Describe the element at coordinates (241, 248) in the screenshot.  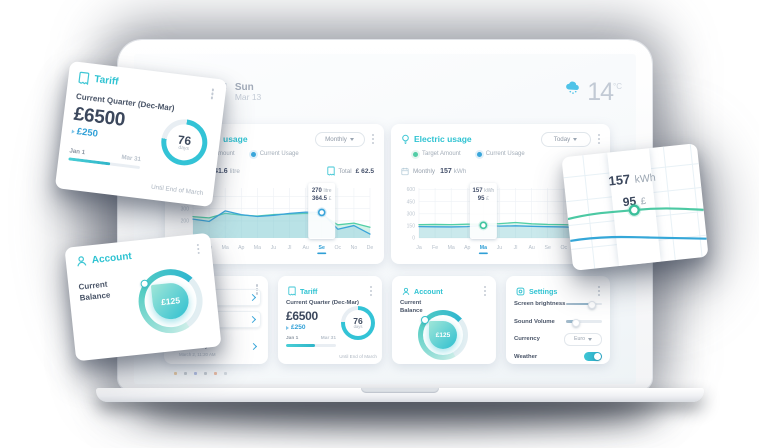
I see `svg-text: Ap` at that location.